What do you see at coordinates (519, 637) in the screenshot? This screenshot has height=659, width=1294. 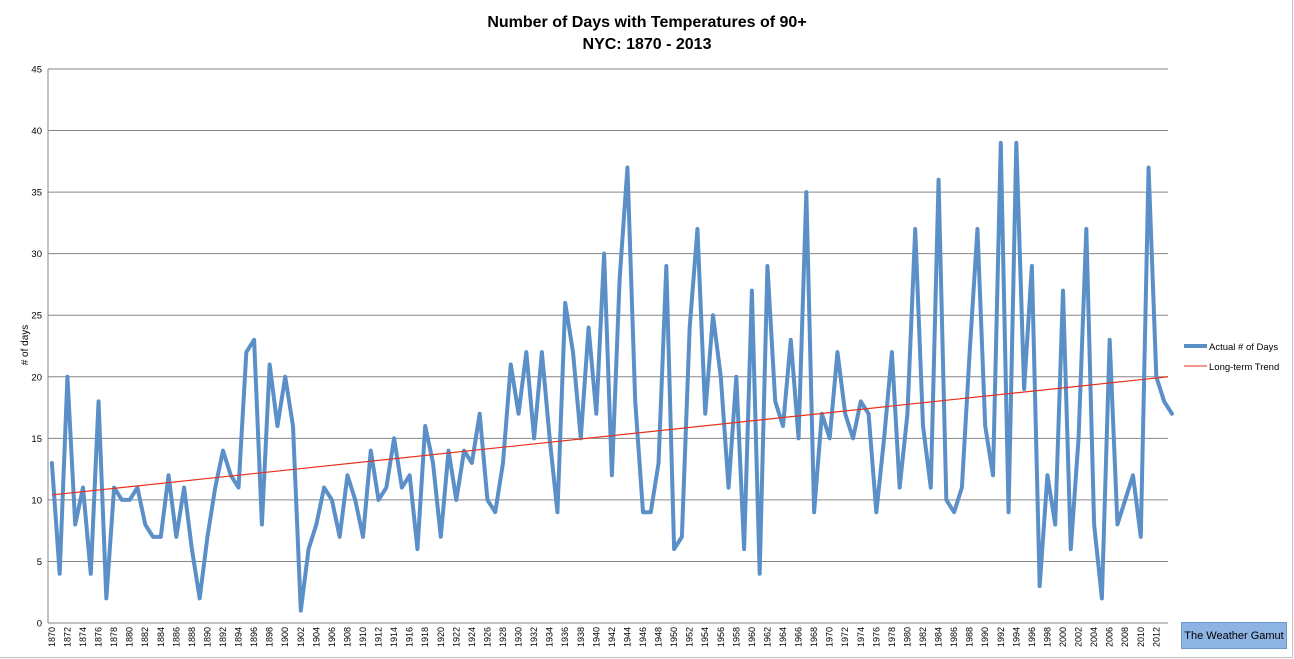 I see `x-tick-label: 1930` at bounding box center [519, 637].